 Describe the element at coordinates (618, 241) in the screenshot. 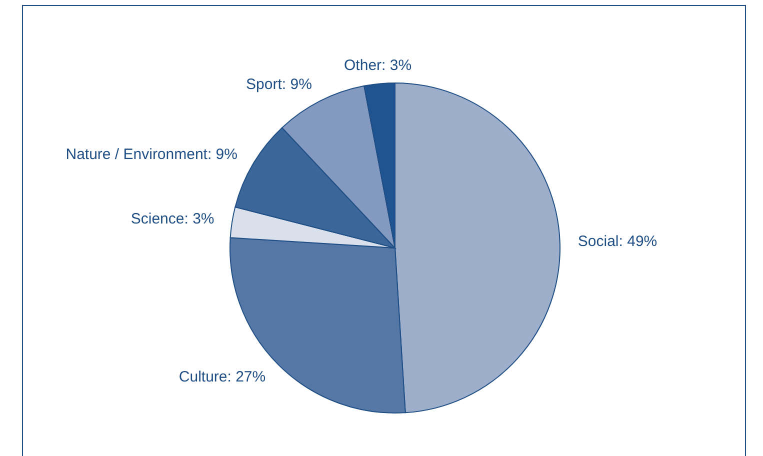

I see `slice-label: Social: 49%` at that location.